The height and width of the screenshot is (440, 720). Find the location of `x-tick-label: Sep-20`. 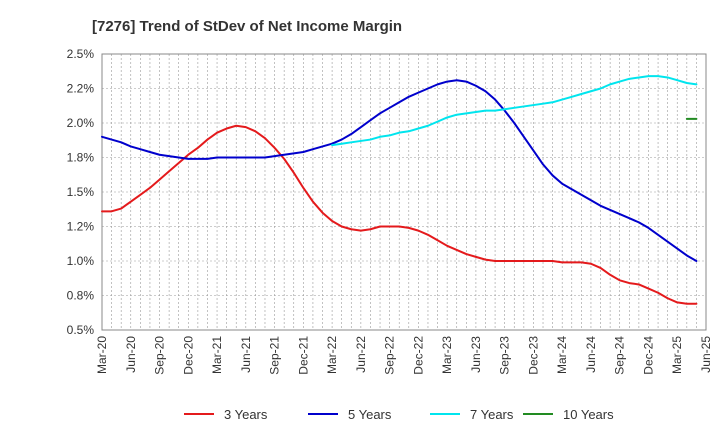

x-tick-label: Sep-20 is located at coordinates (160, 355).